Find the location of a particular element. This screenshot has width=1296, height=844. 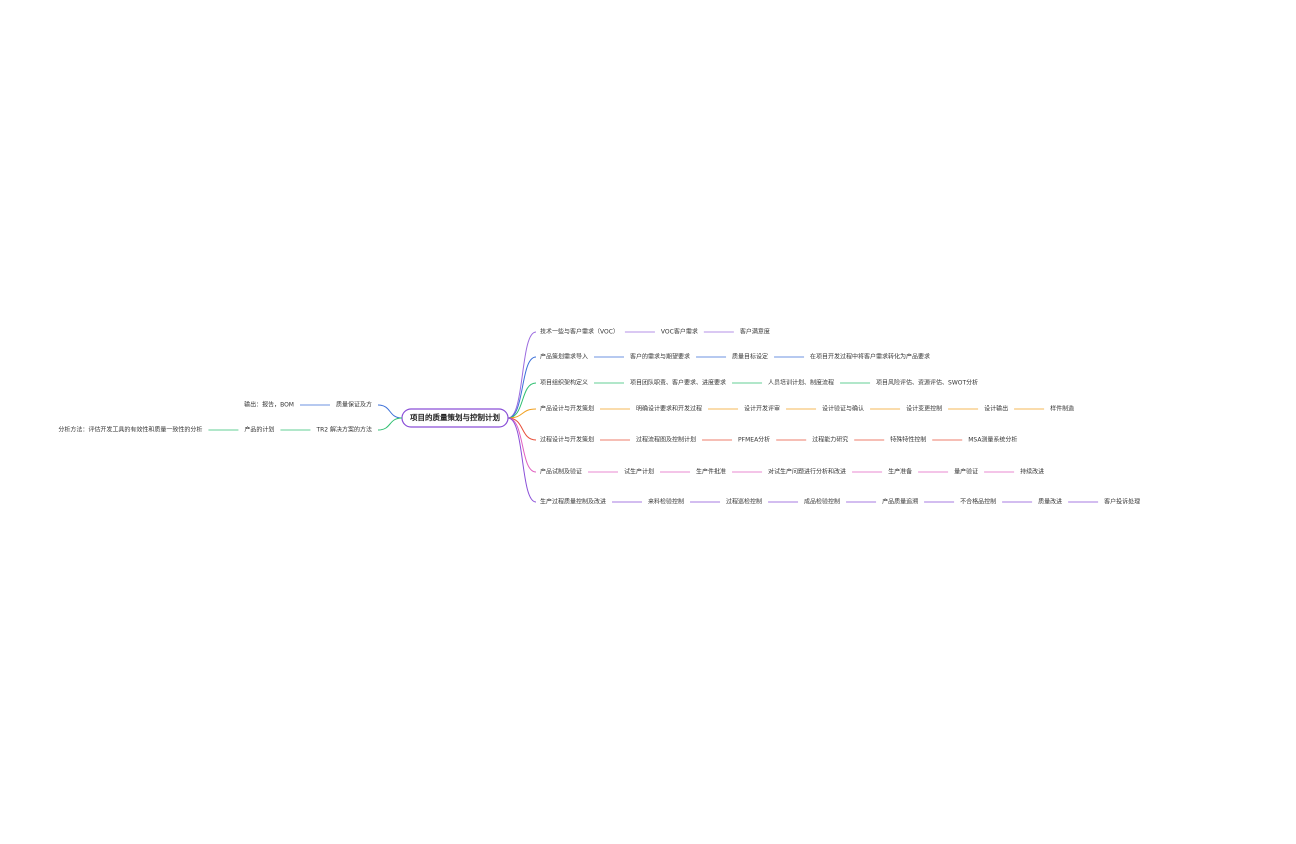

center-label: 项目的质量策划与控制计划 is located at coordinates (455, 417).